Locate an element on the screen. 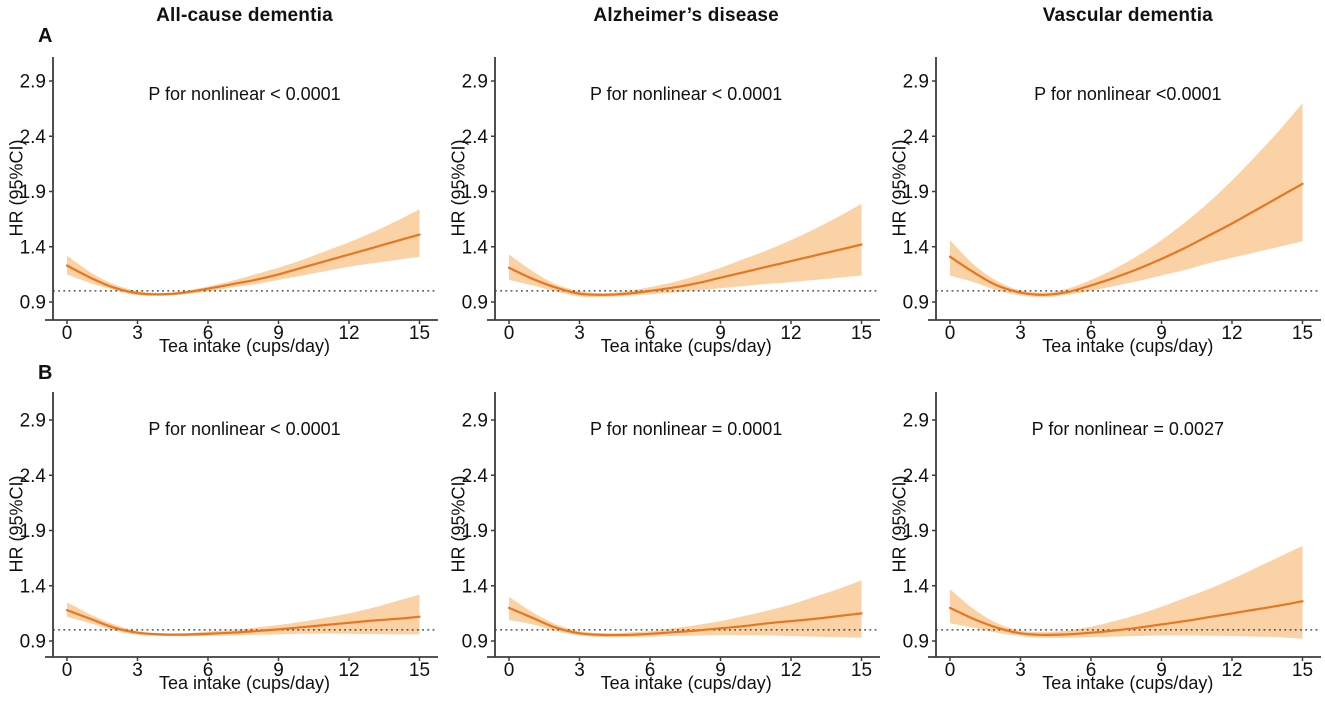 The width and height of the screenshot is (1325, 702). p-nonlinear-label: P for nonlinear <0.0001 is located at coordinates (1128, 94).